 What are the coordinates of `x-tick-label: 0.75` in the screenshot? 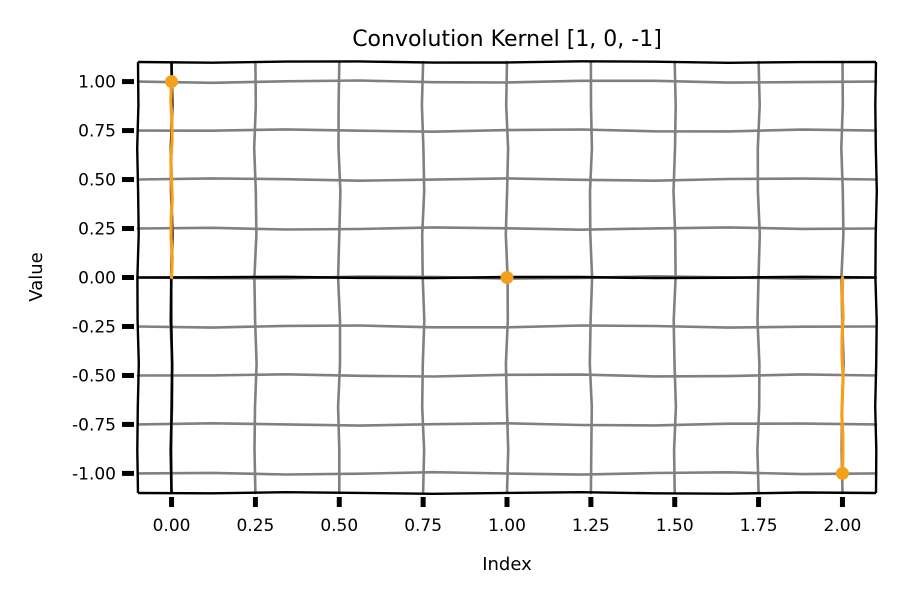 It's located at (423, 526).